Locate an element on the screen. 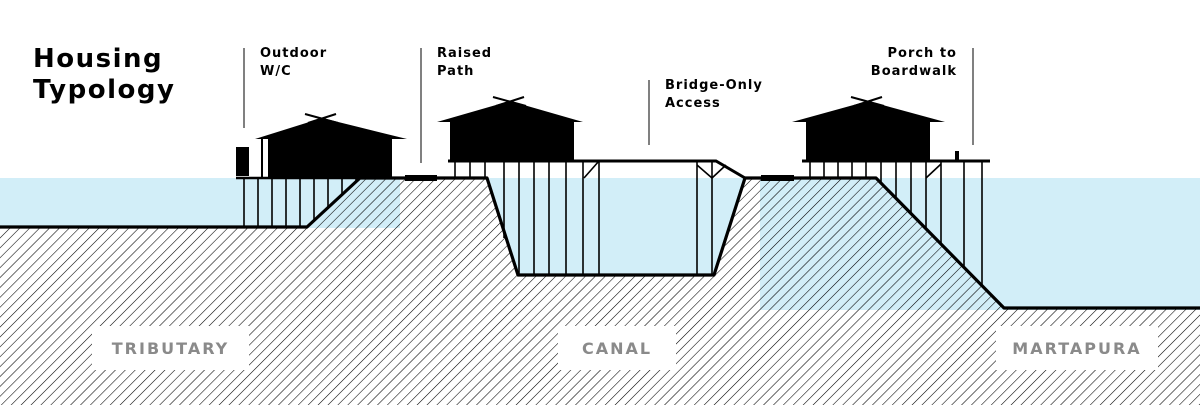 The image size is (1200, 405). annotation-bridge-only-access: Bridge-Only Access is located at coordinates (714, 95).